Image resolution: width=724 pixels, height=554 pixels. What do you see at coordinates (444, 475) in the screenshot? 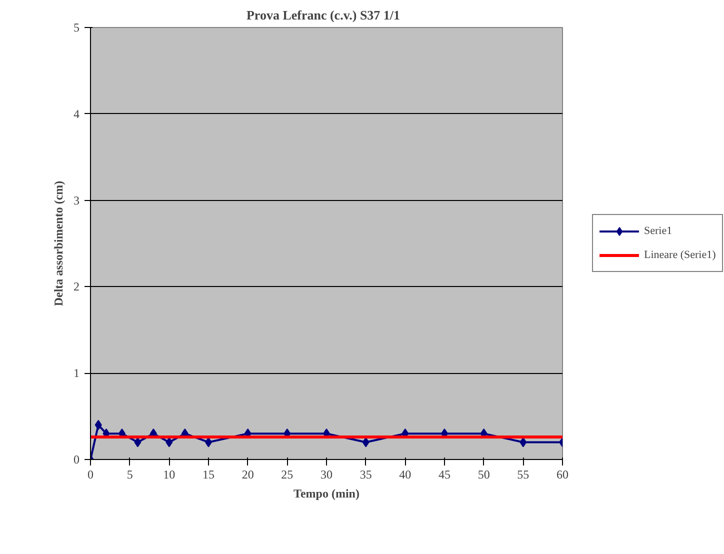
I see `x-tick-label: 45` at bounding box center [444, 475].